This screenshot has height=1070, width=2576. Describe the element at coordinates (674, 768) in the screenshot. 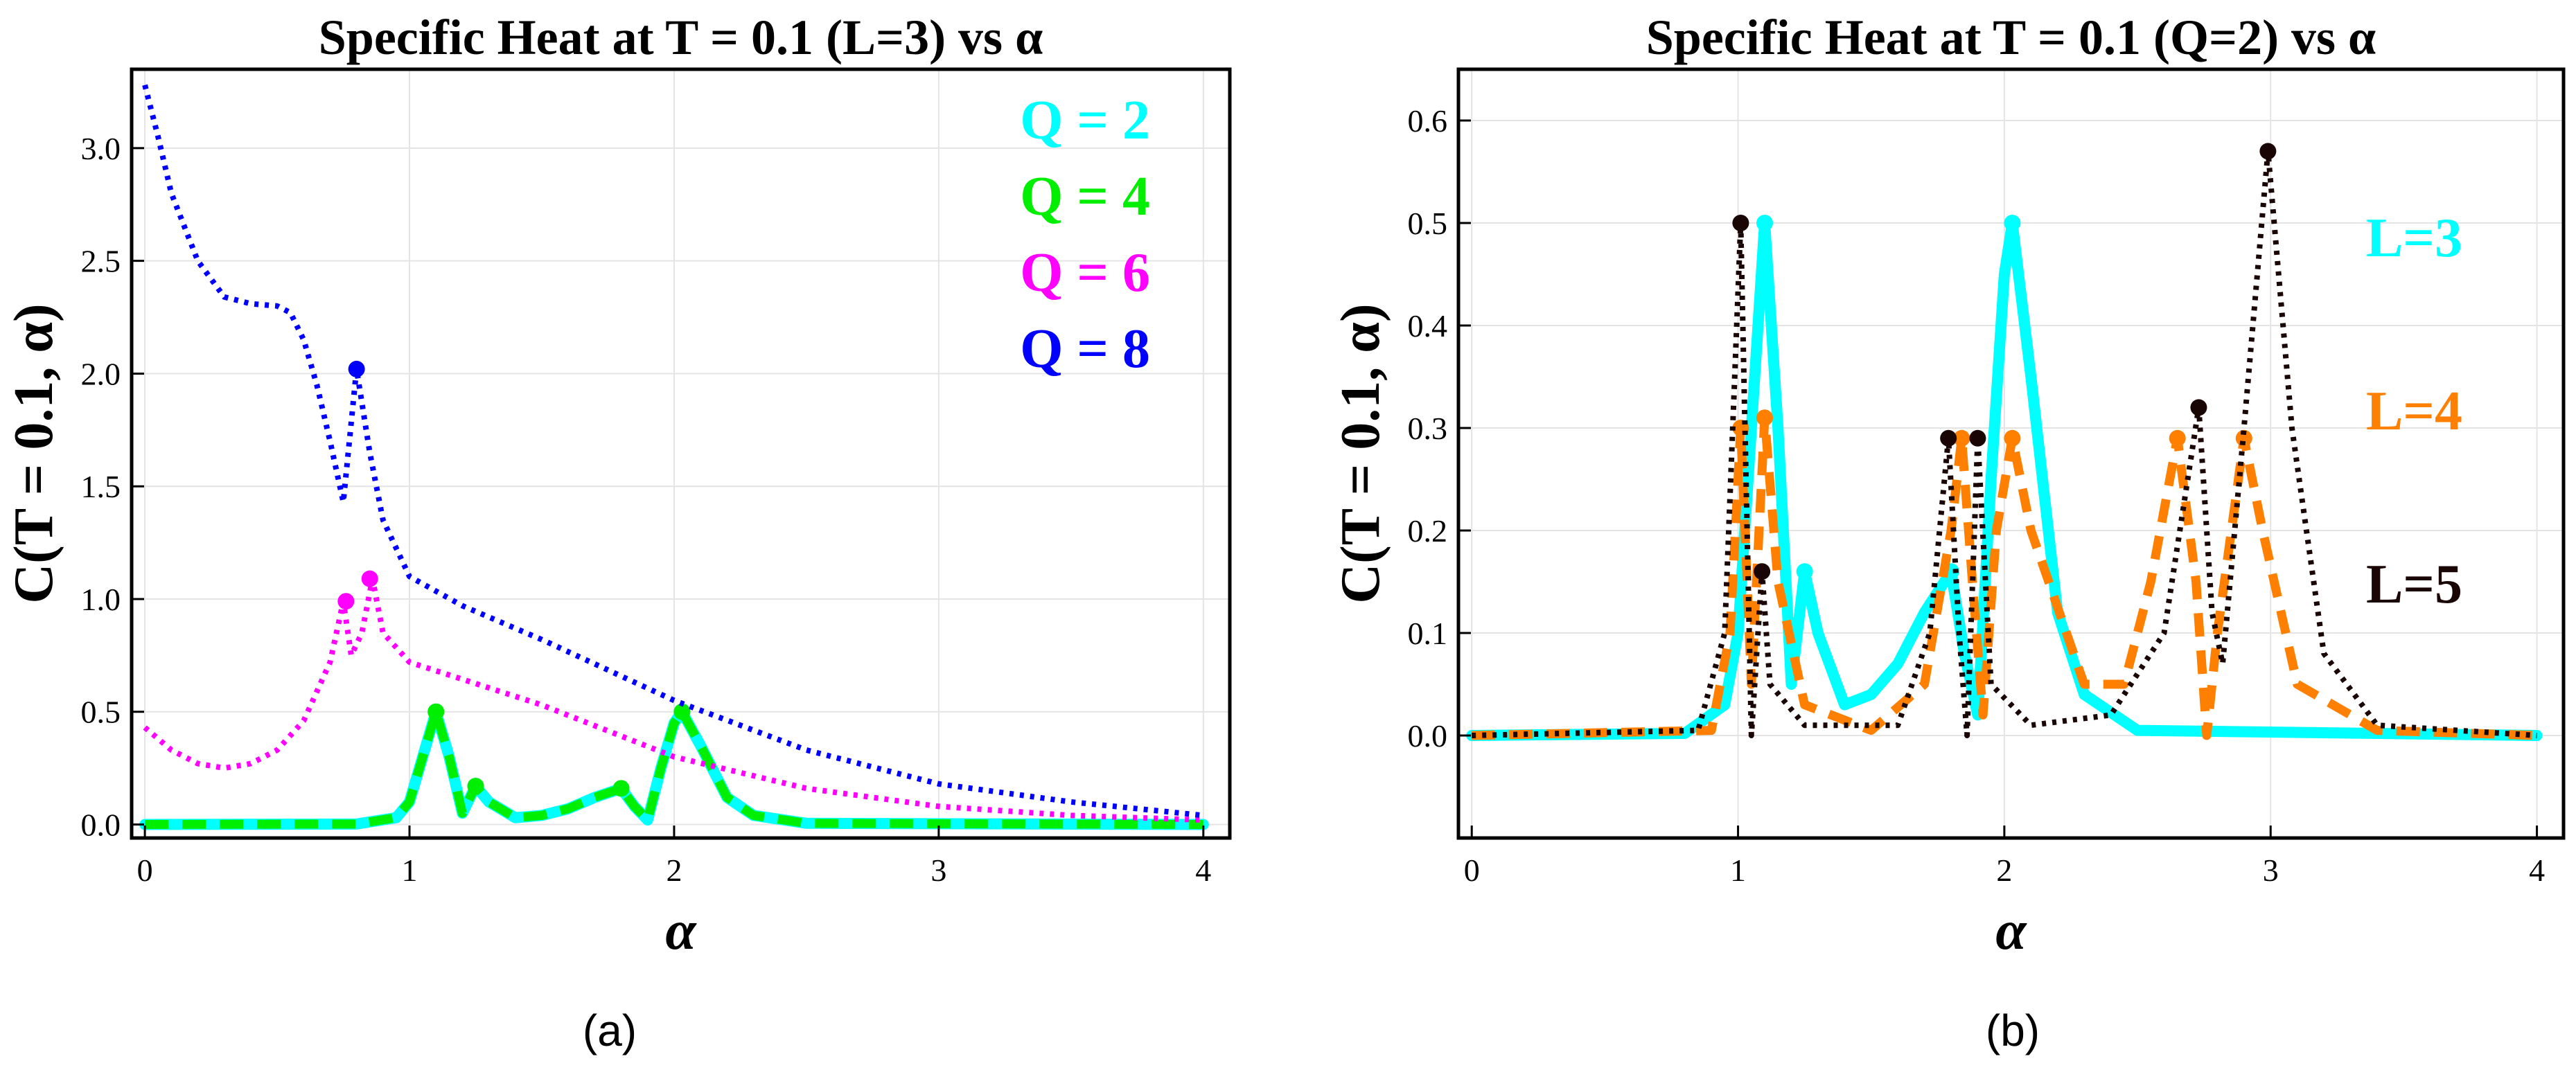

I see `series-line-q4` at that location.